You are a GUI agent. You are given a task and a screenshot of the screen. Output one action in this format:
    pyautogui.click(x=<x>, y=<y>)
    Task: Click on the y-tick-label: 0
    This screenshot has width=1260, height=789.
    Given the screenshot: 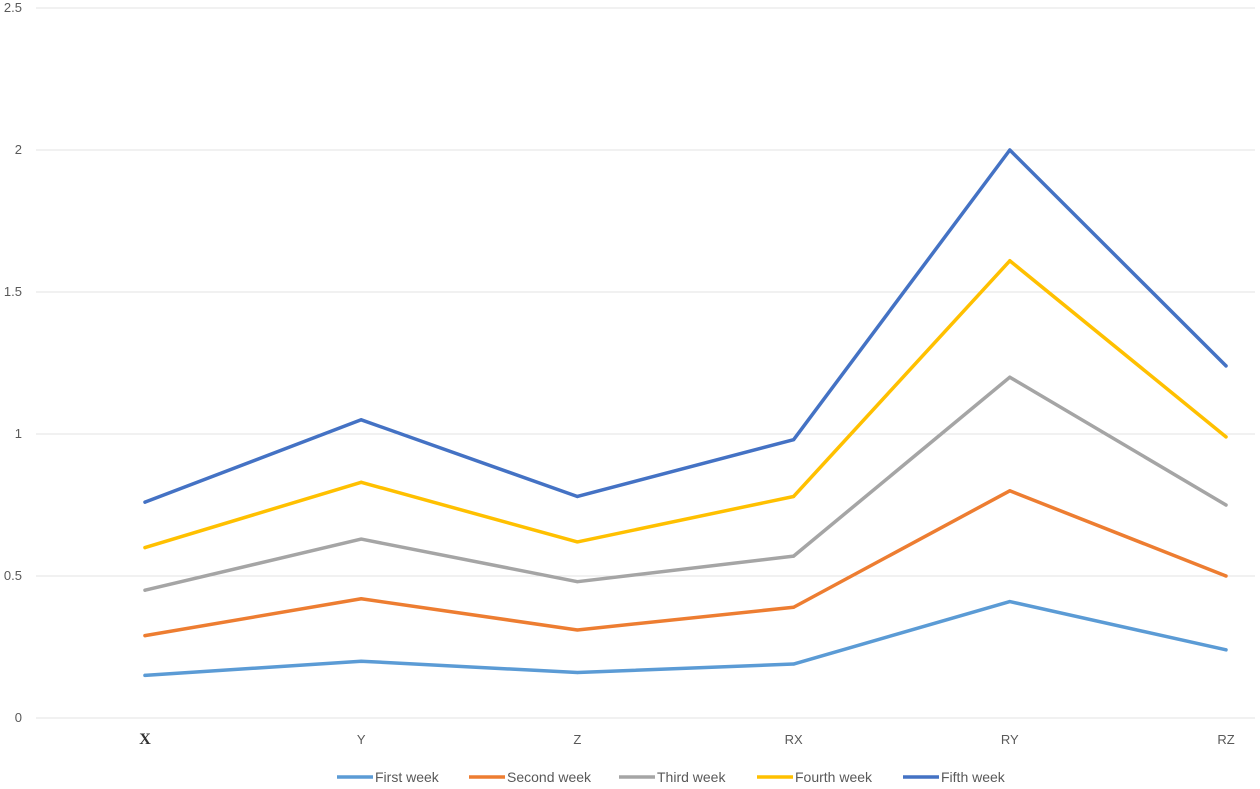 What is the action you would take?
    pyautogui.click(x=18, y=717)
    